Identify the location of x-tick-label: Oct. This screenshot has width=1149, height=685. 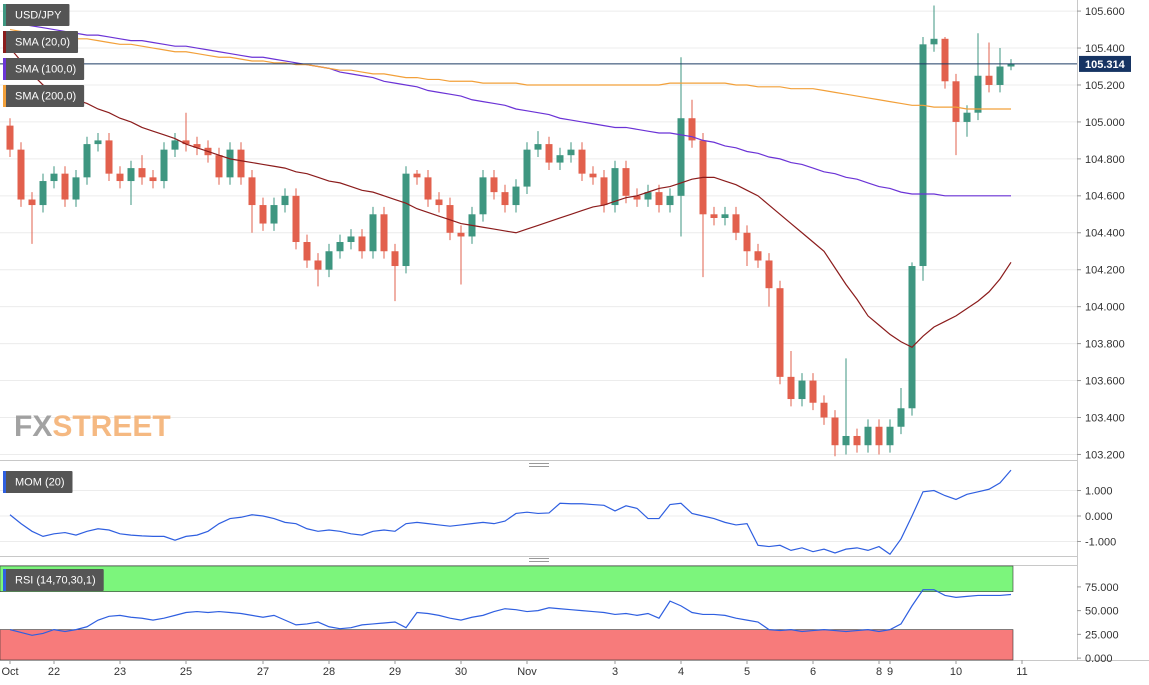
(9, 672).